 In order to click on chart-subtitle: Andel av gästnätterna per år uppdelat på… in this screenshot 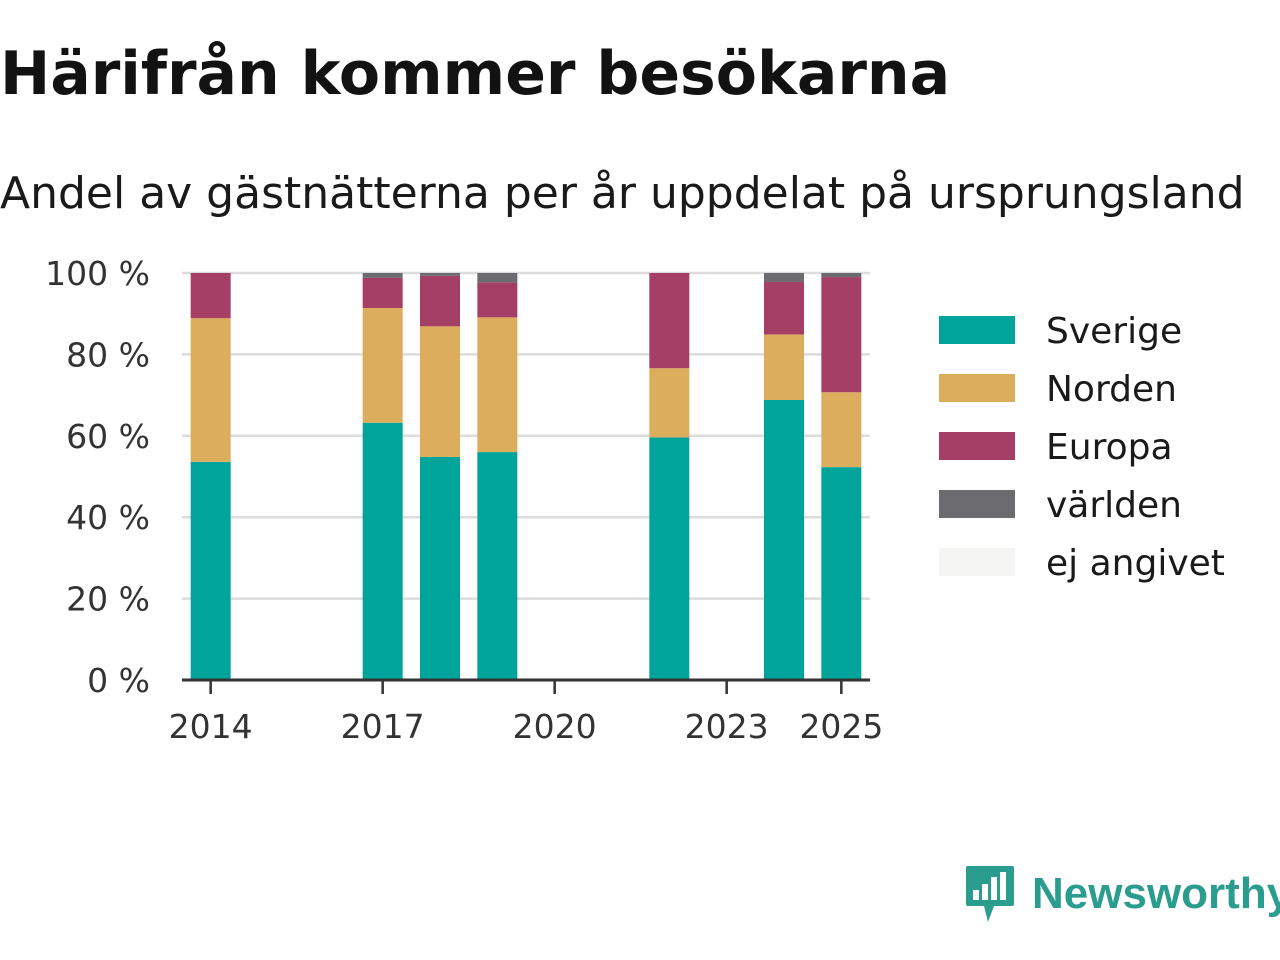, I will do `click(622, 193)`.